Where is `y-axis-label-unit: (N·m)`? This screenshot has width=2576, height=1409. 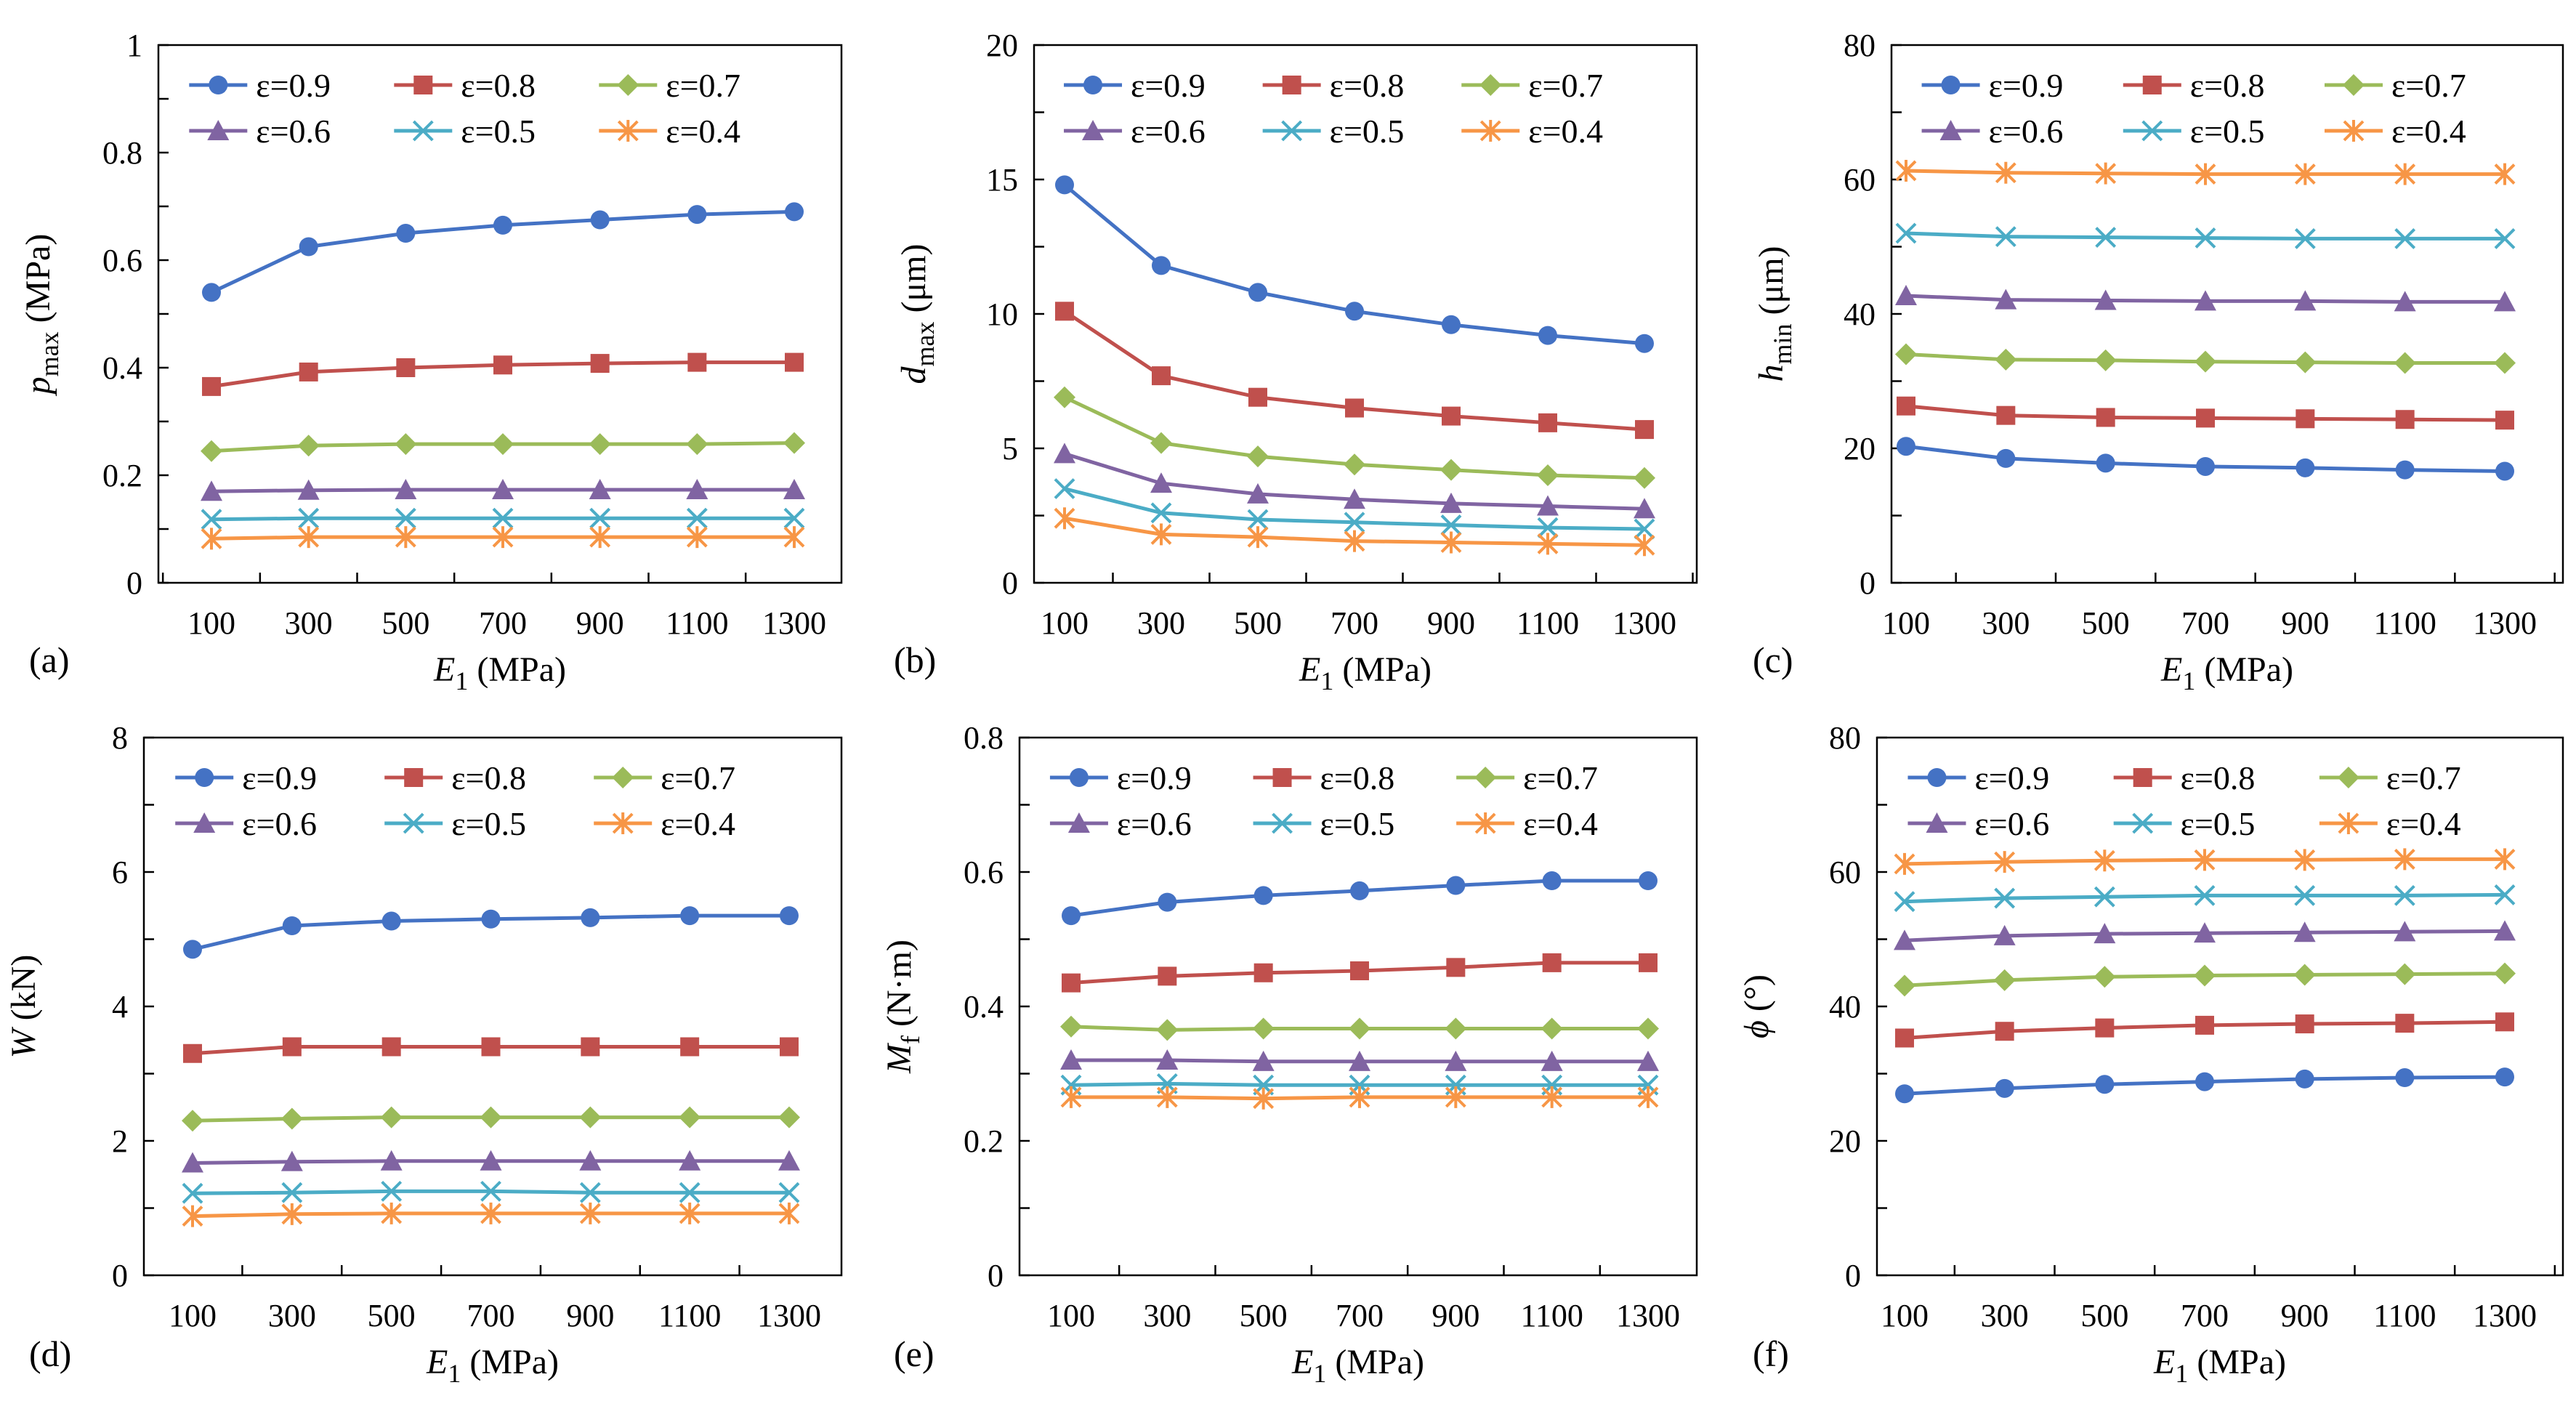
y-axis-label-unit: (N·m) is located at coordinates (899, 987).